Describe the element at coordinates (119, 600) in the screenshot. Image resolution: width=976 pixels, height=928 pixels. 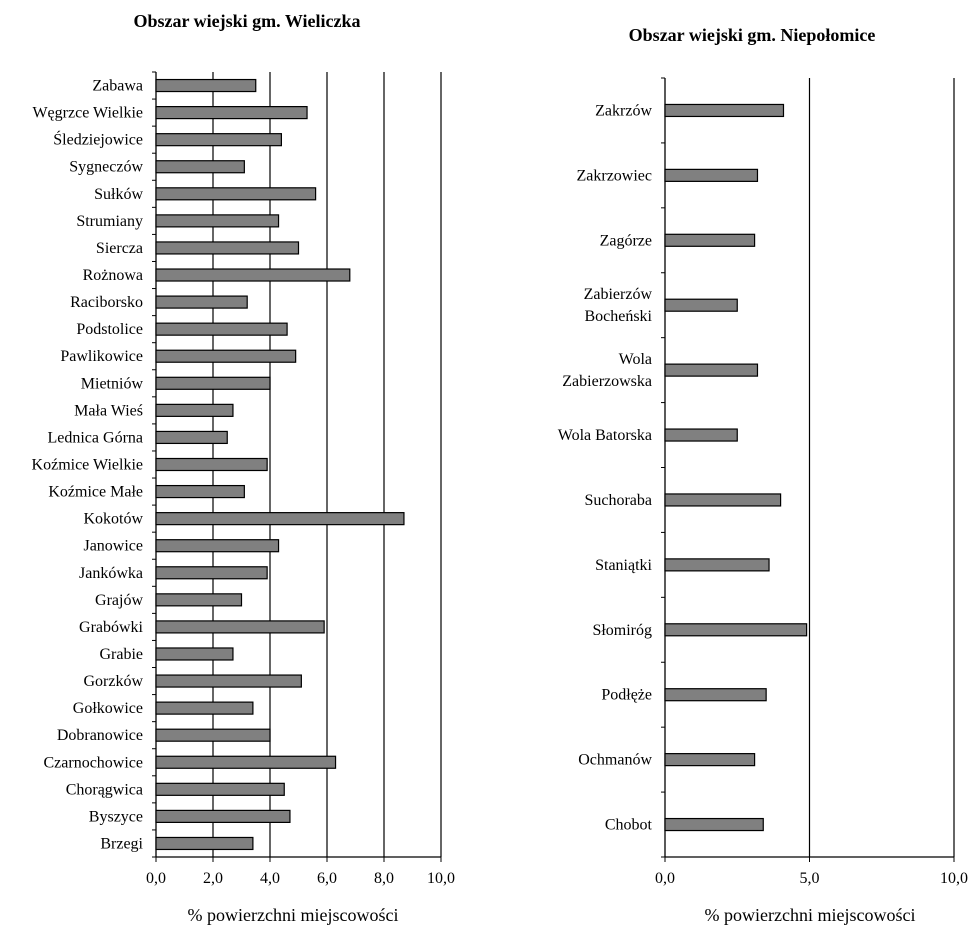
I see `category-label: Grajów` at that location.